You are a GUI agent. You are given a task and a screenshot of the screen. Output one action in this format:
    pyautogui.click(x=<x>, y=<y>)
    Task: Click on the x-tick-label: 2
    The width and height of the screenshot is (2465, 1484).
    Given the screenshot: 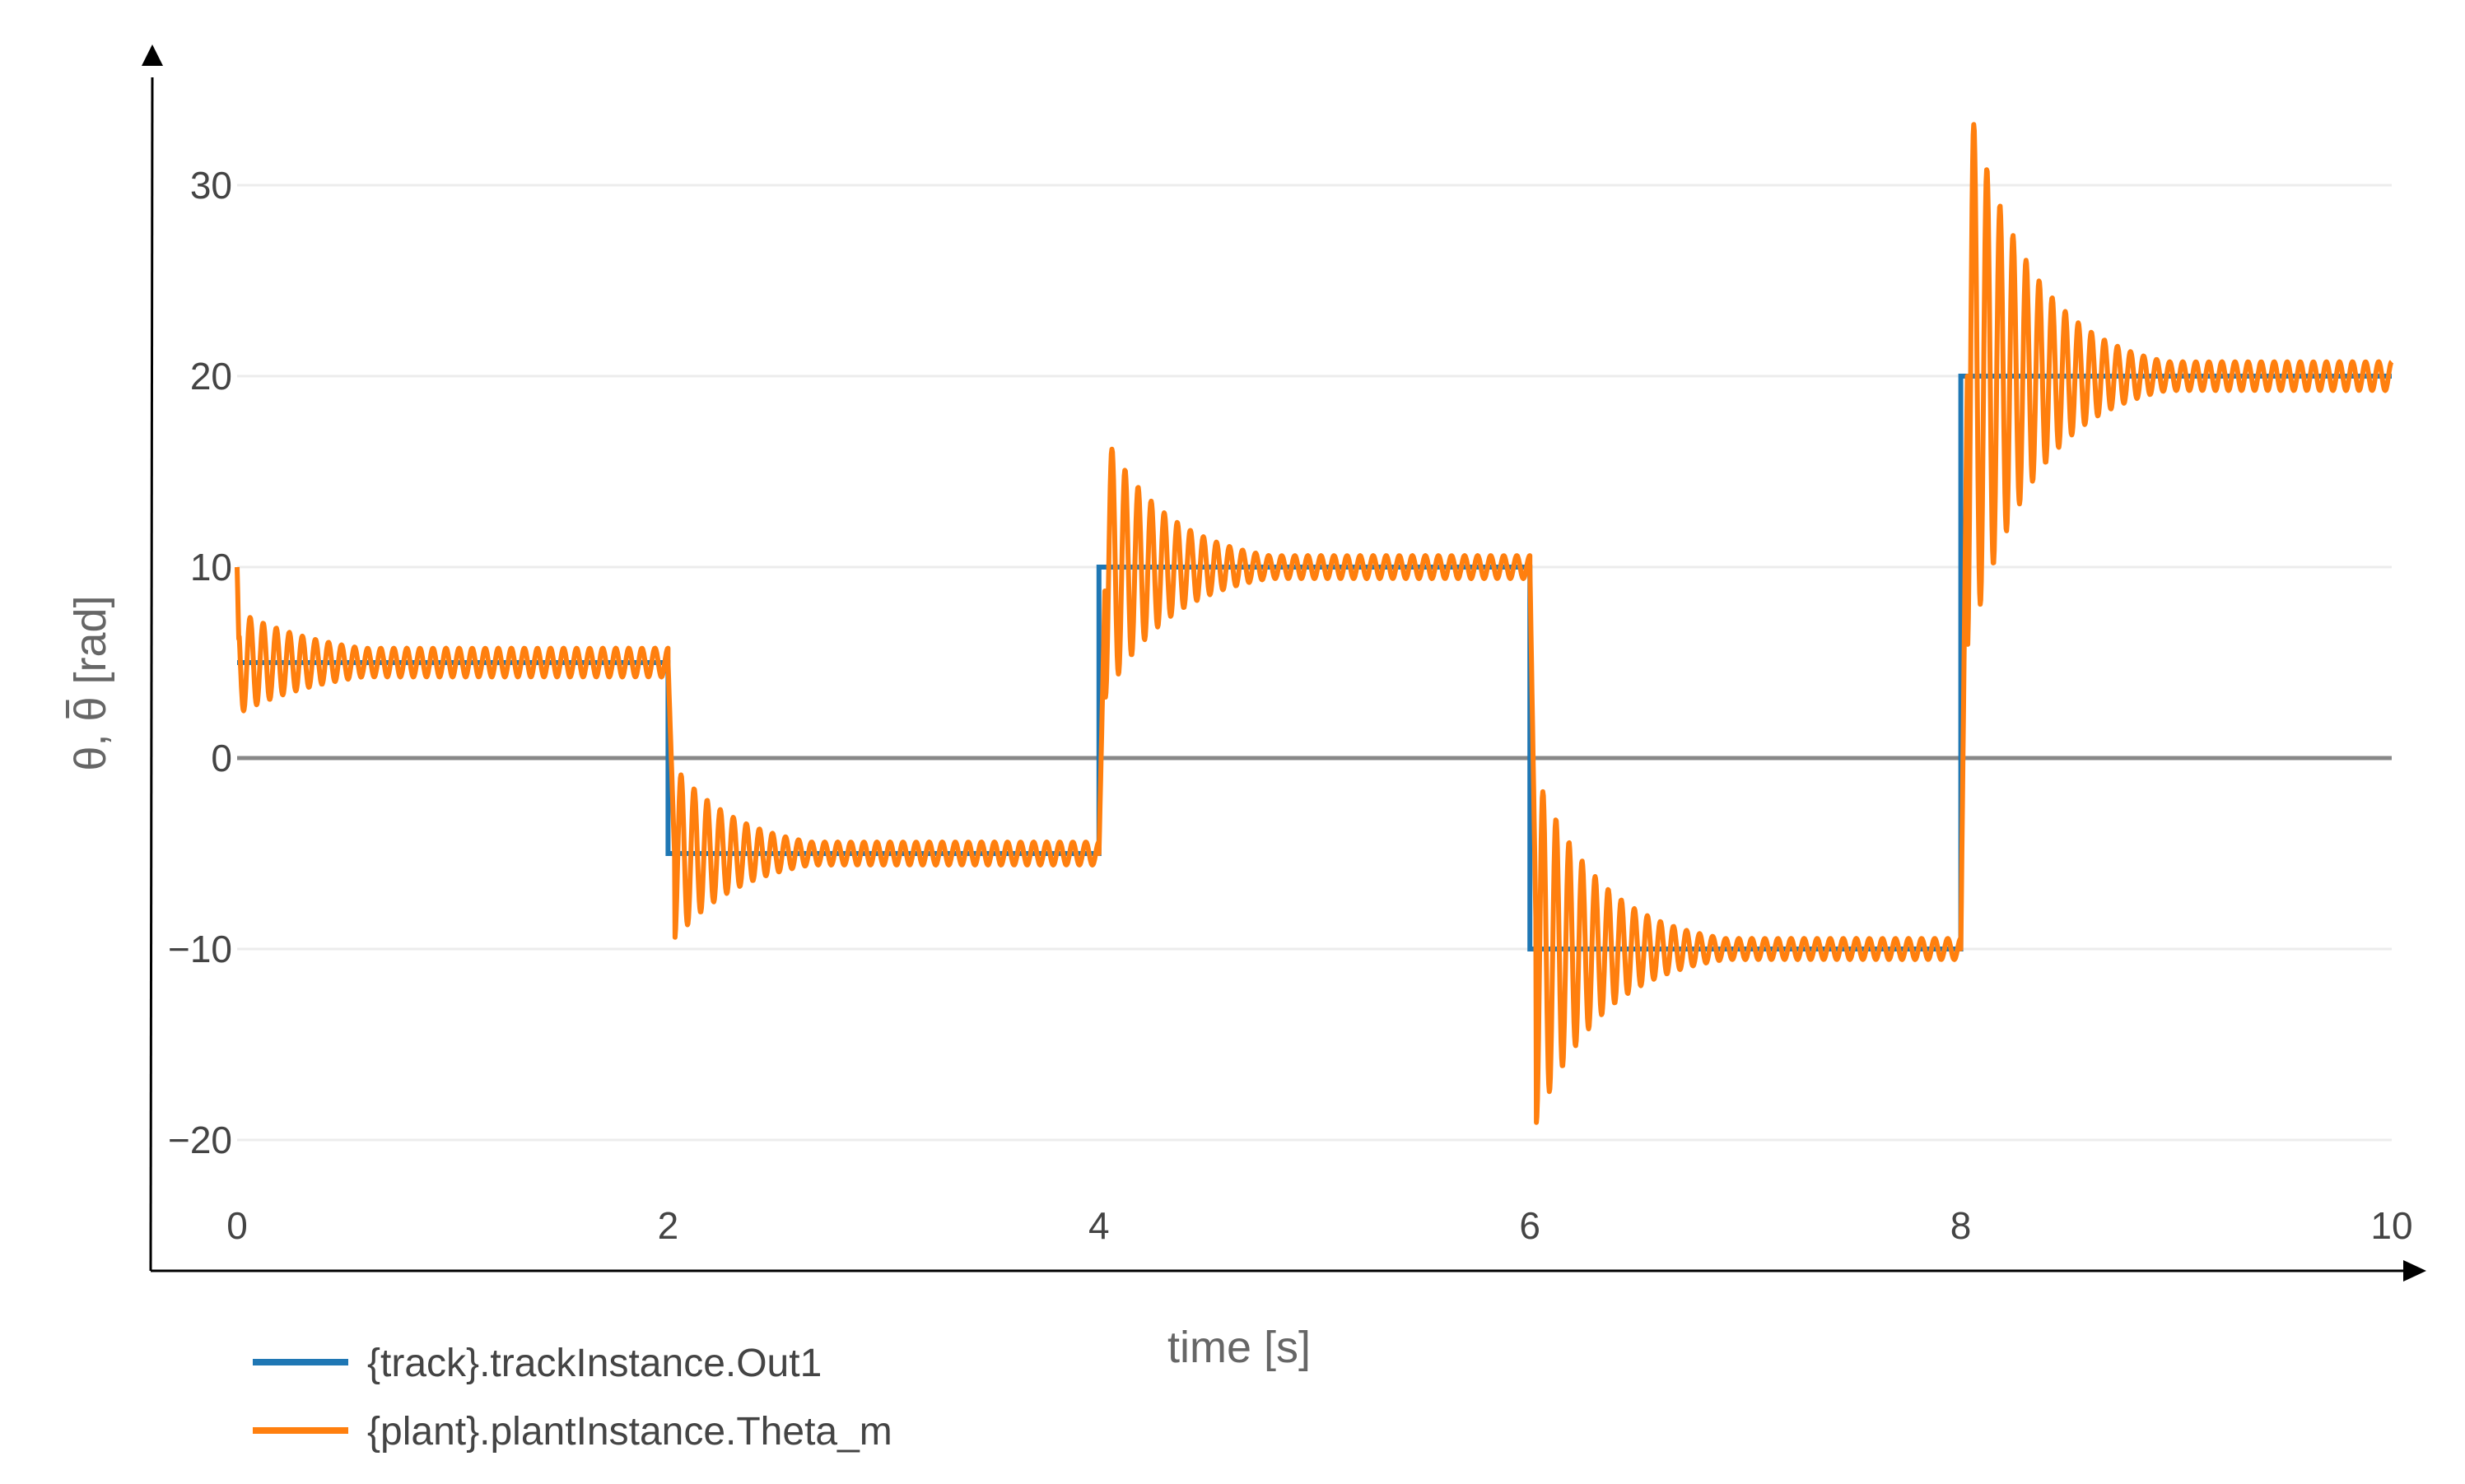 What is the action you would take?
    pyautogui.click(x=668, y=1225)
    